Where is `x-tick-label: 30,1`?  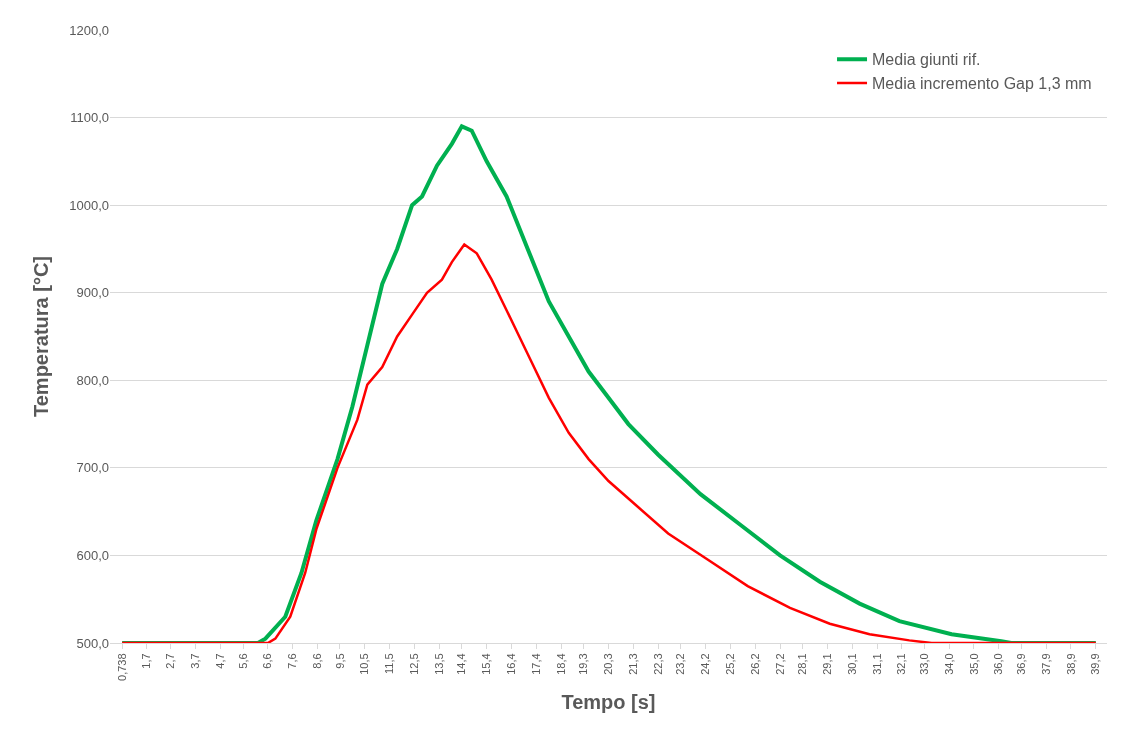
x-tick-label: 30,1 is located at coordinates (851, 664).